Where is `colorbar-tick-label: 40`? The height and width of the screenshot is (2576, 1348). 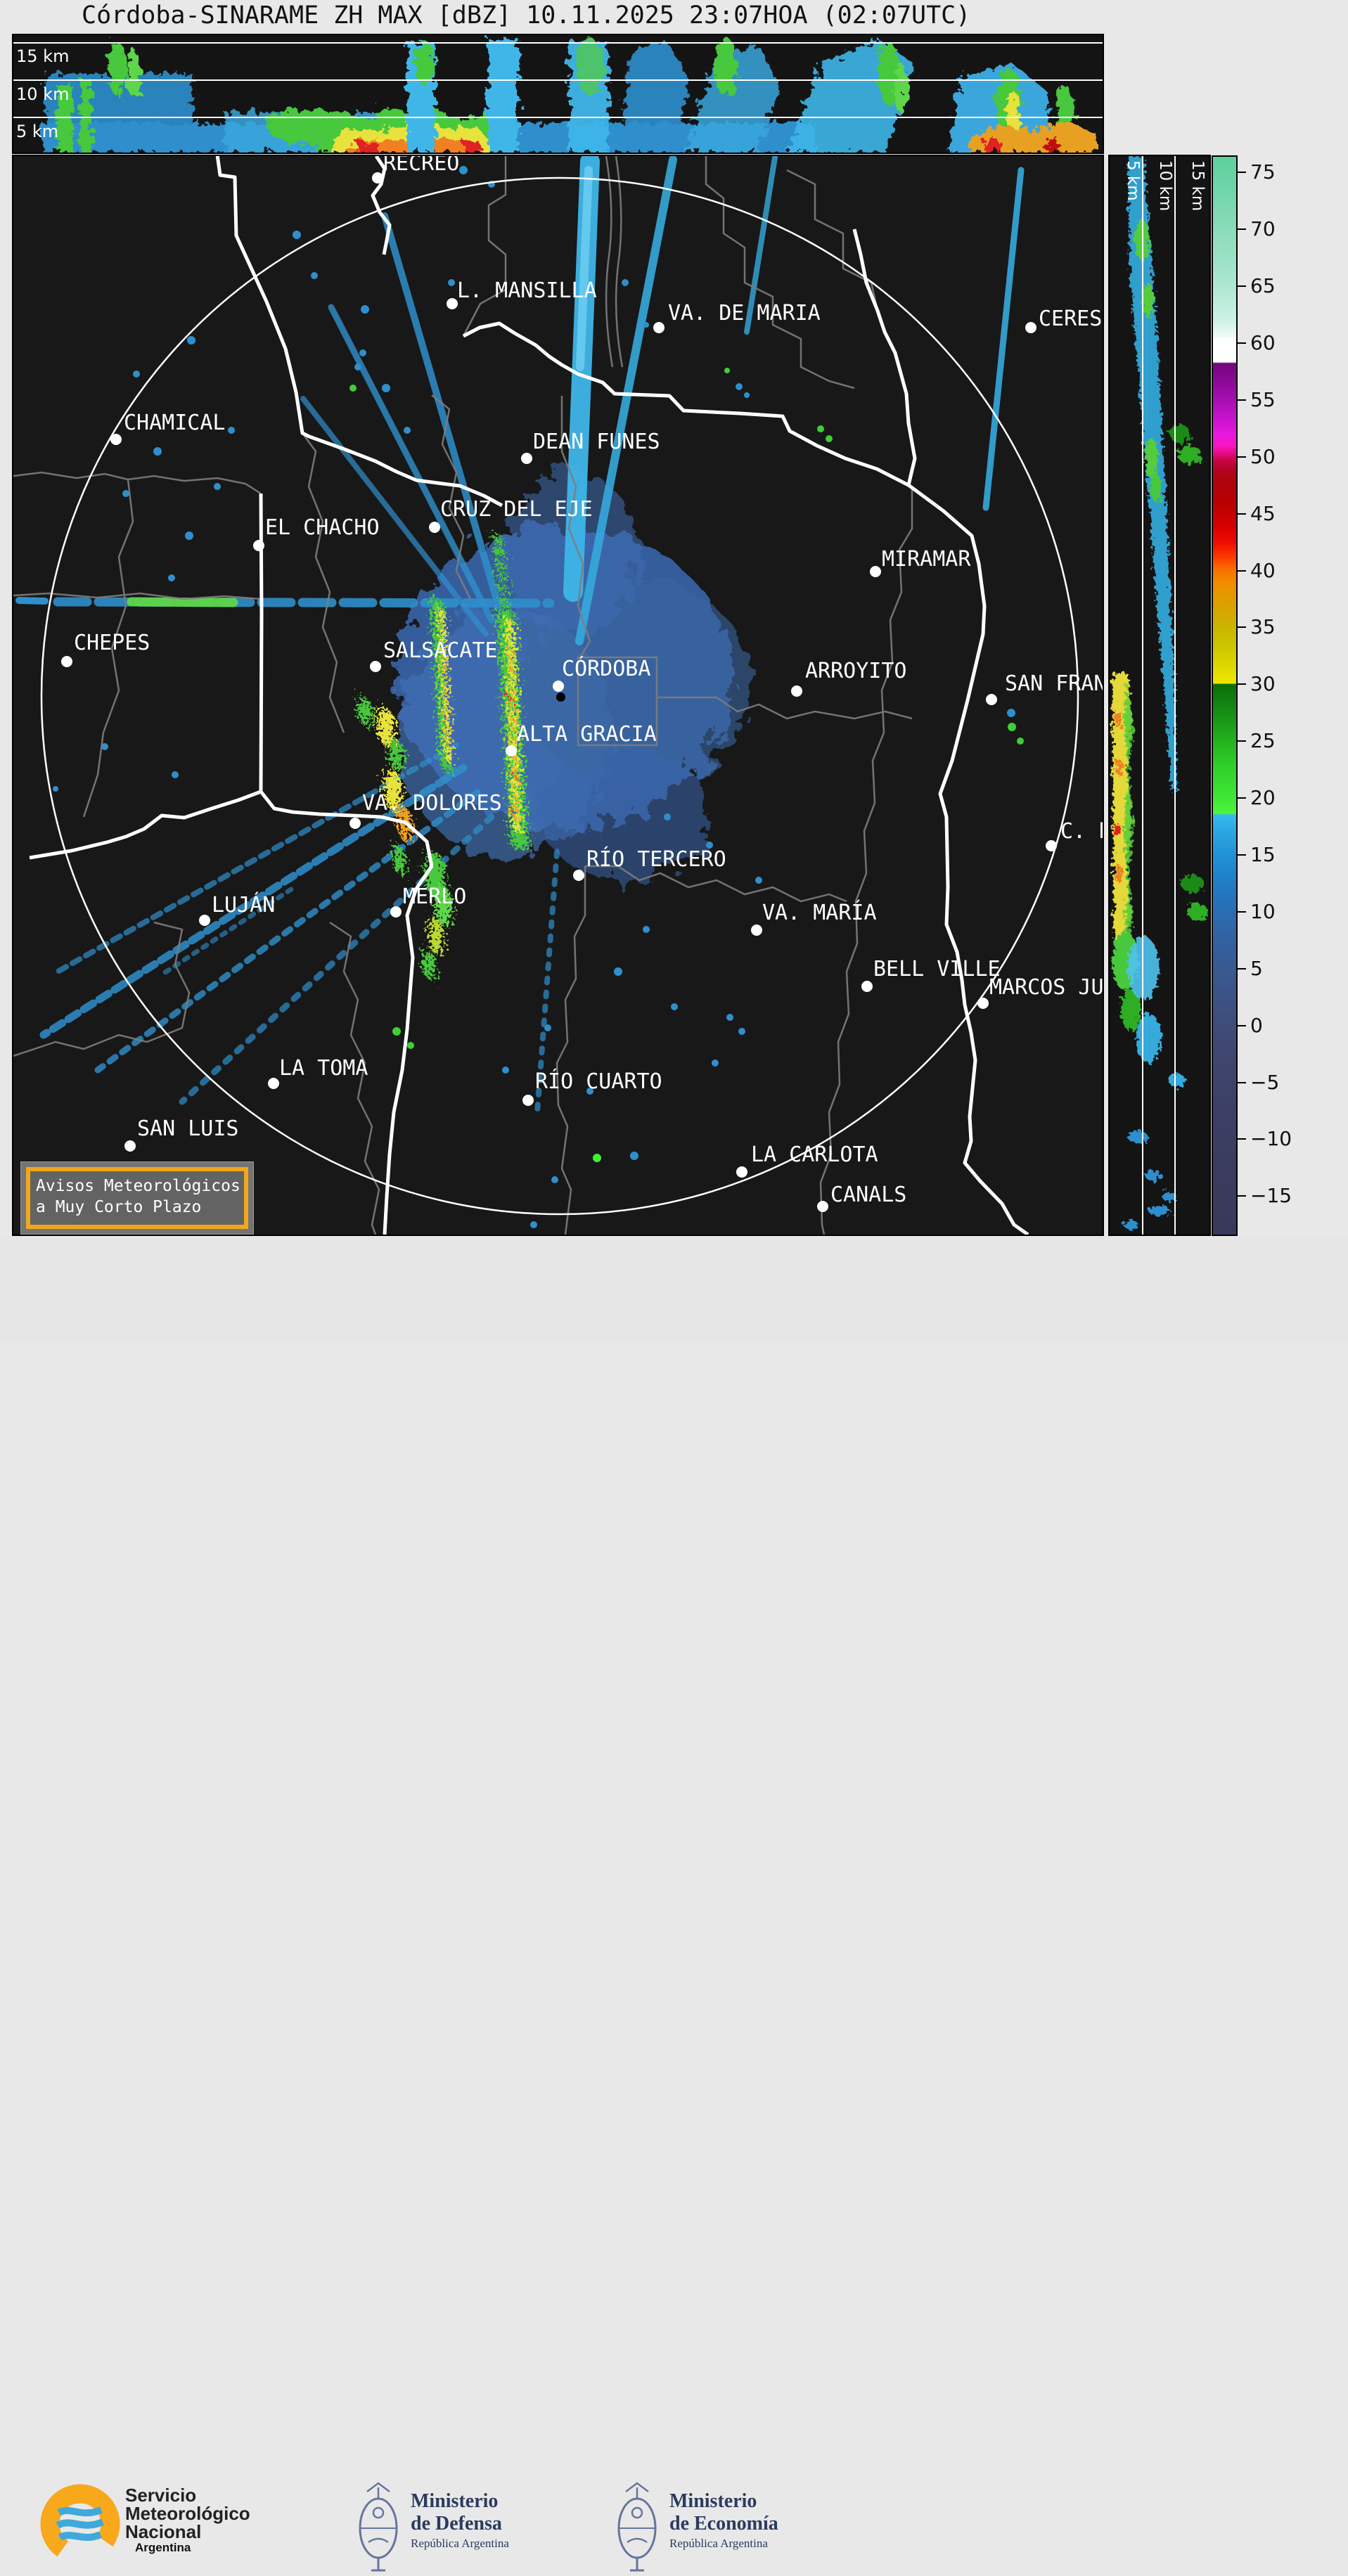 colorbar-tick-label: 40 is located at coordinates (1263, 570).